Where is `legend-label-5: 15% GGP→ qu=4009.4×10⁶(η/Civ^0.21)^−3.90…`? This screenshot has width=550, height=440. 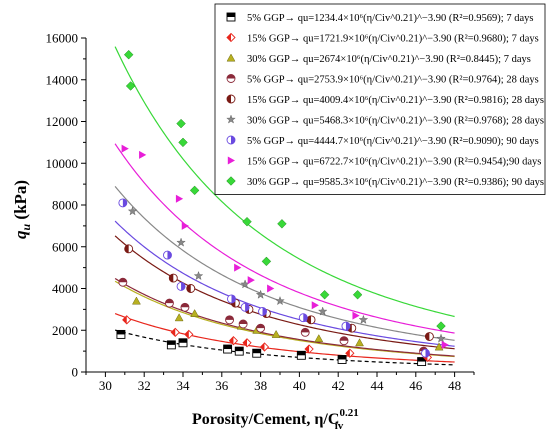 legend-label-5: 15% GGP→ qu=4009.4×10⁶(η/Civ^0.21)^−3.90… is located at coordinates (395, 100).